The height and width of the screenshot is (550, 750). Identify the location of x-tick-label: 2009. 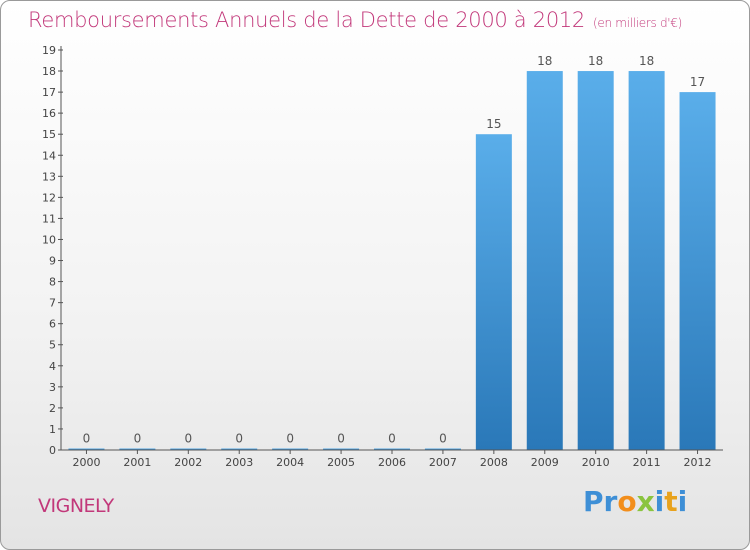
(545, 462).